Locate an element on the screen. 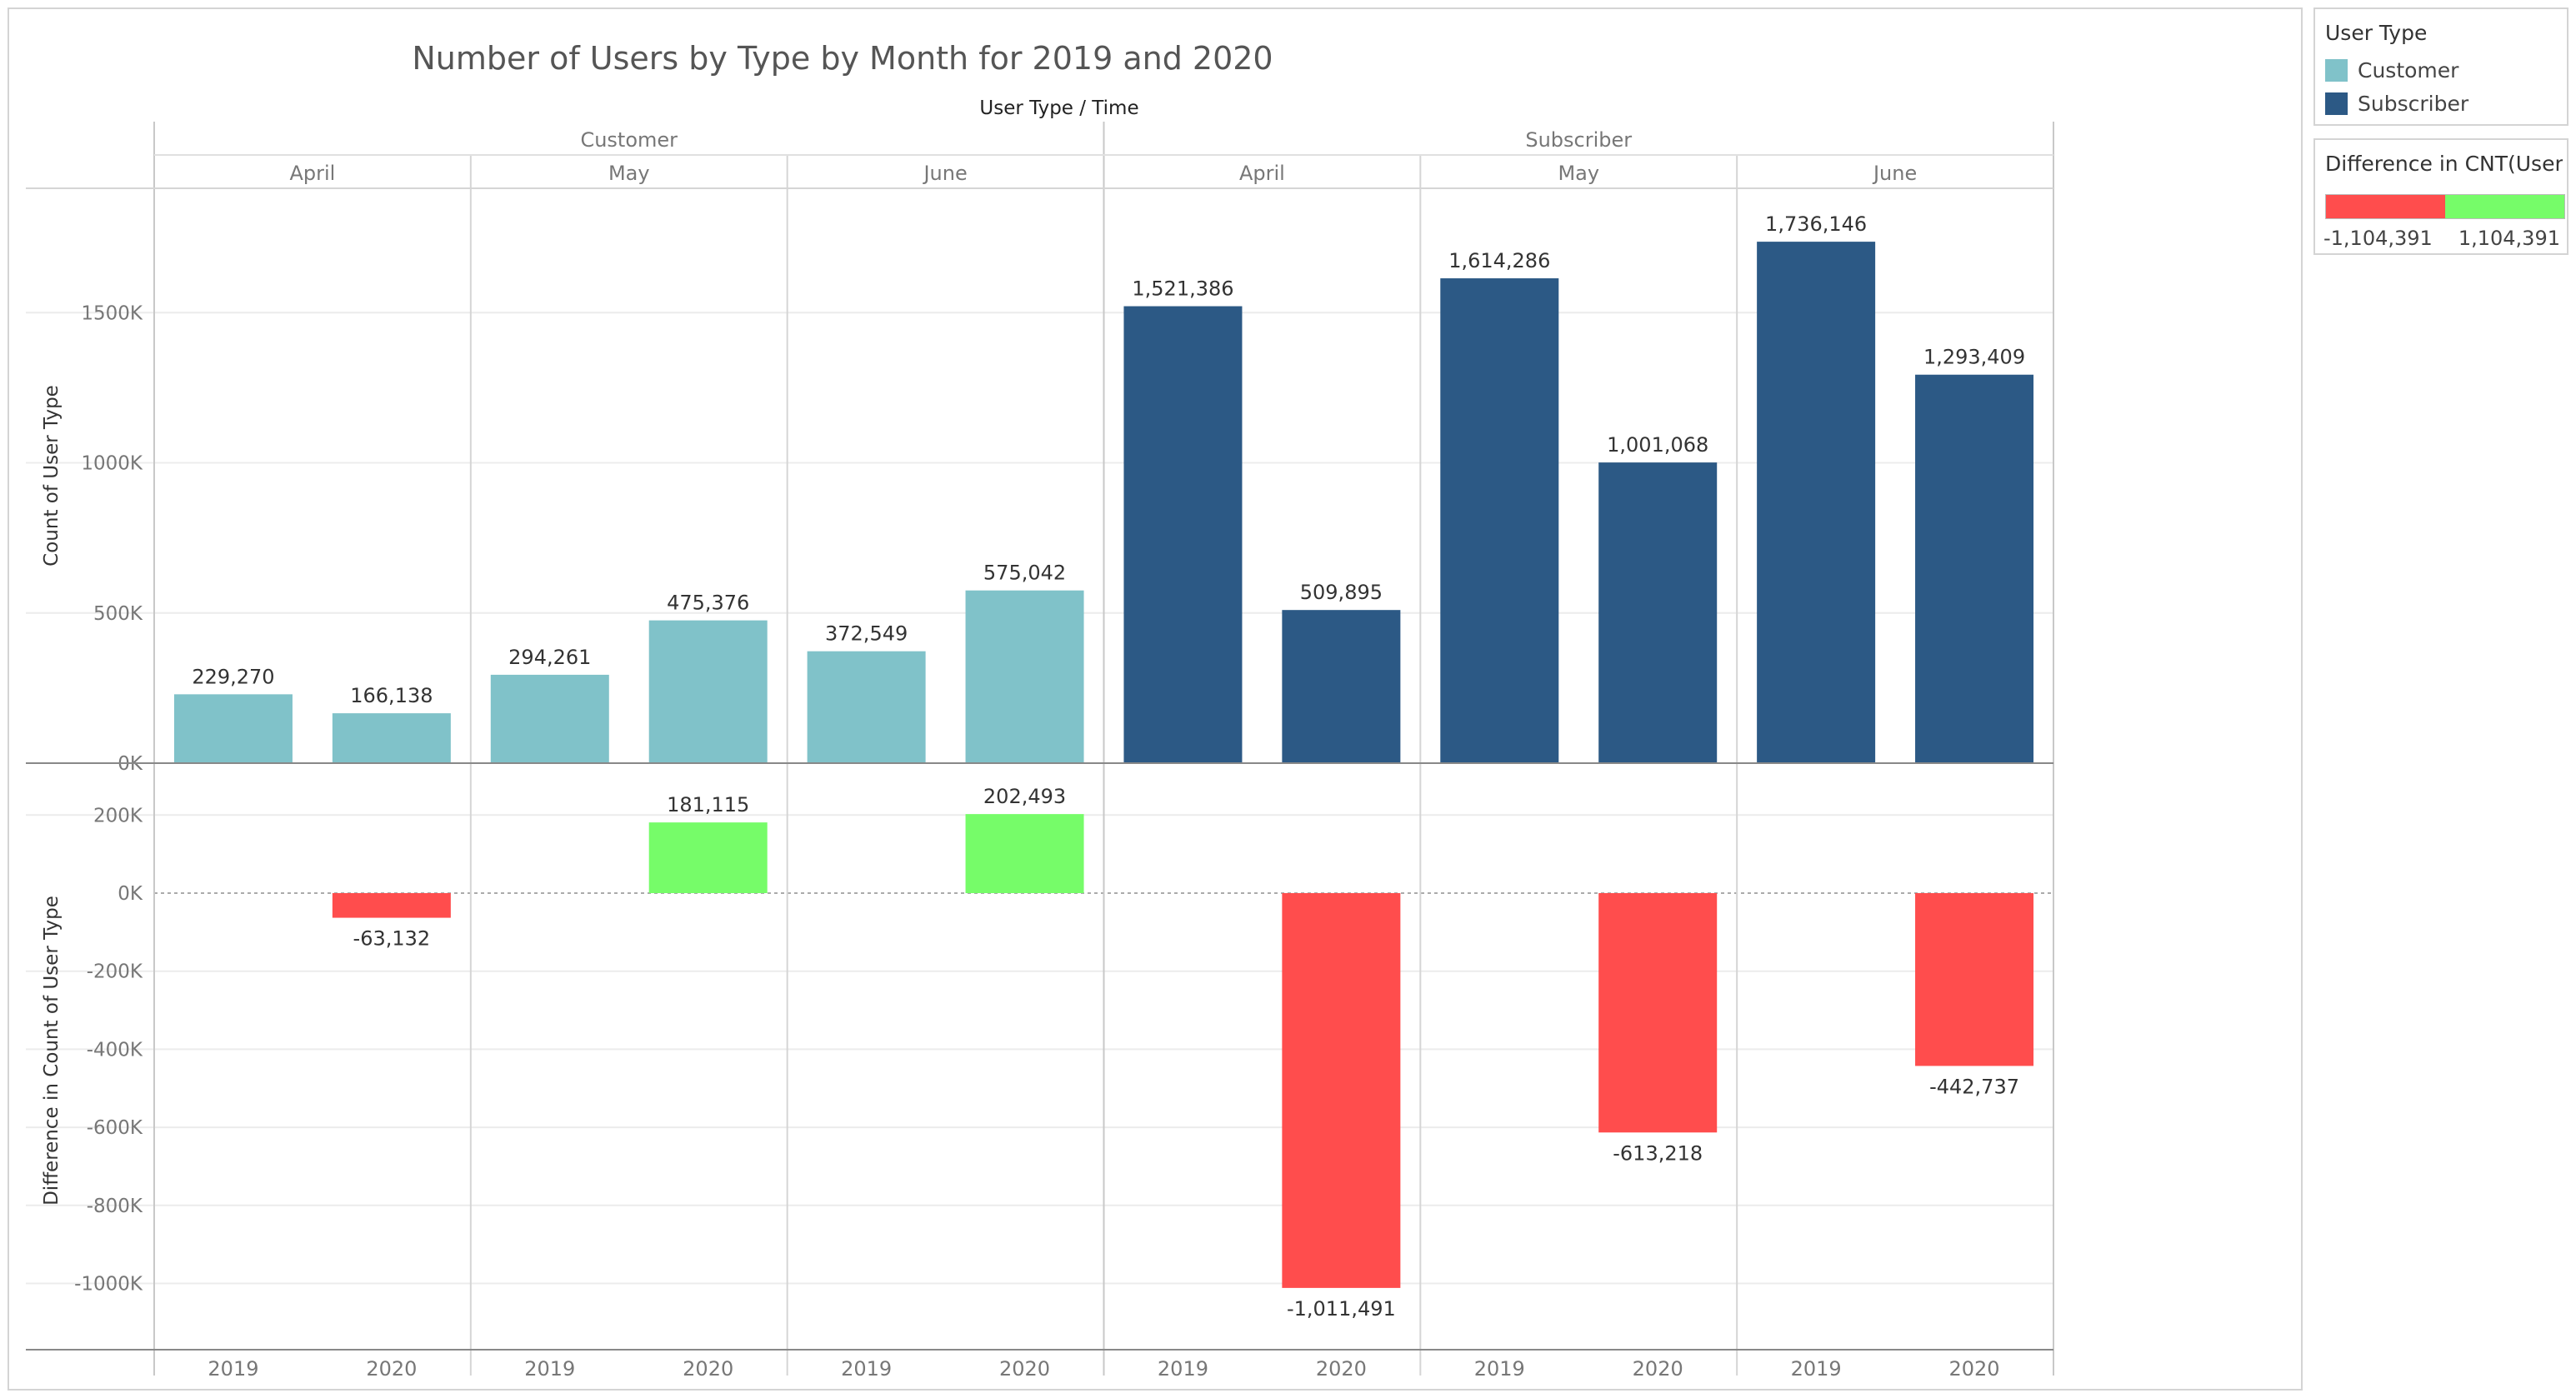 The image size is (2576, 1398). difference-value-label: -1,011,491 is located at coordinates (1341, 1309).